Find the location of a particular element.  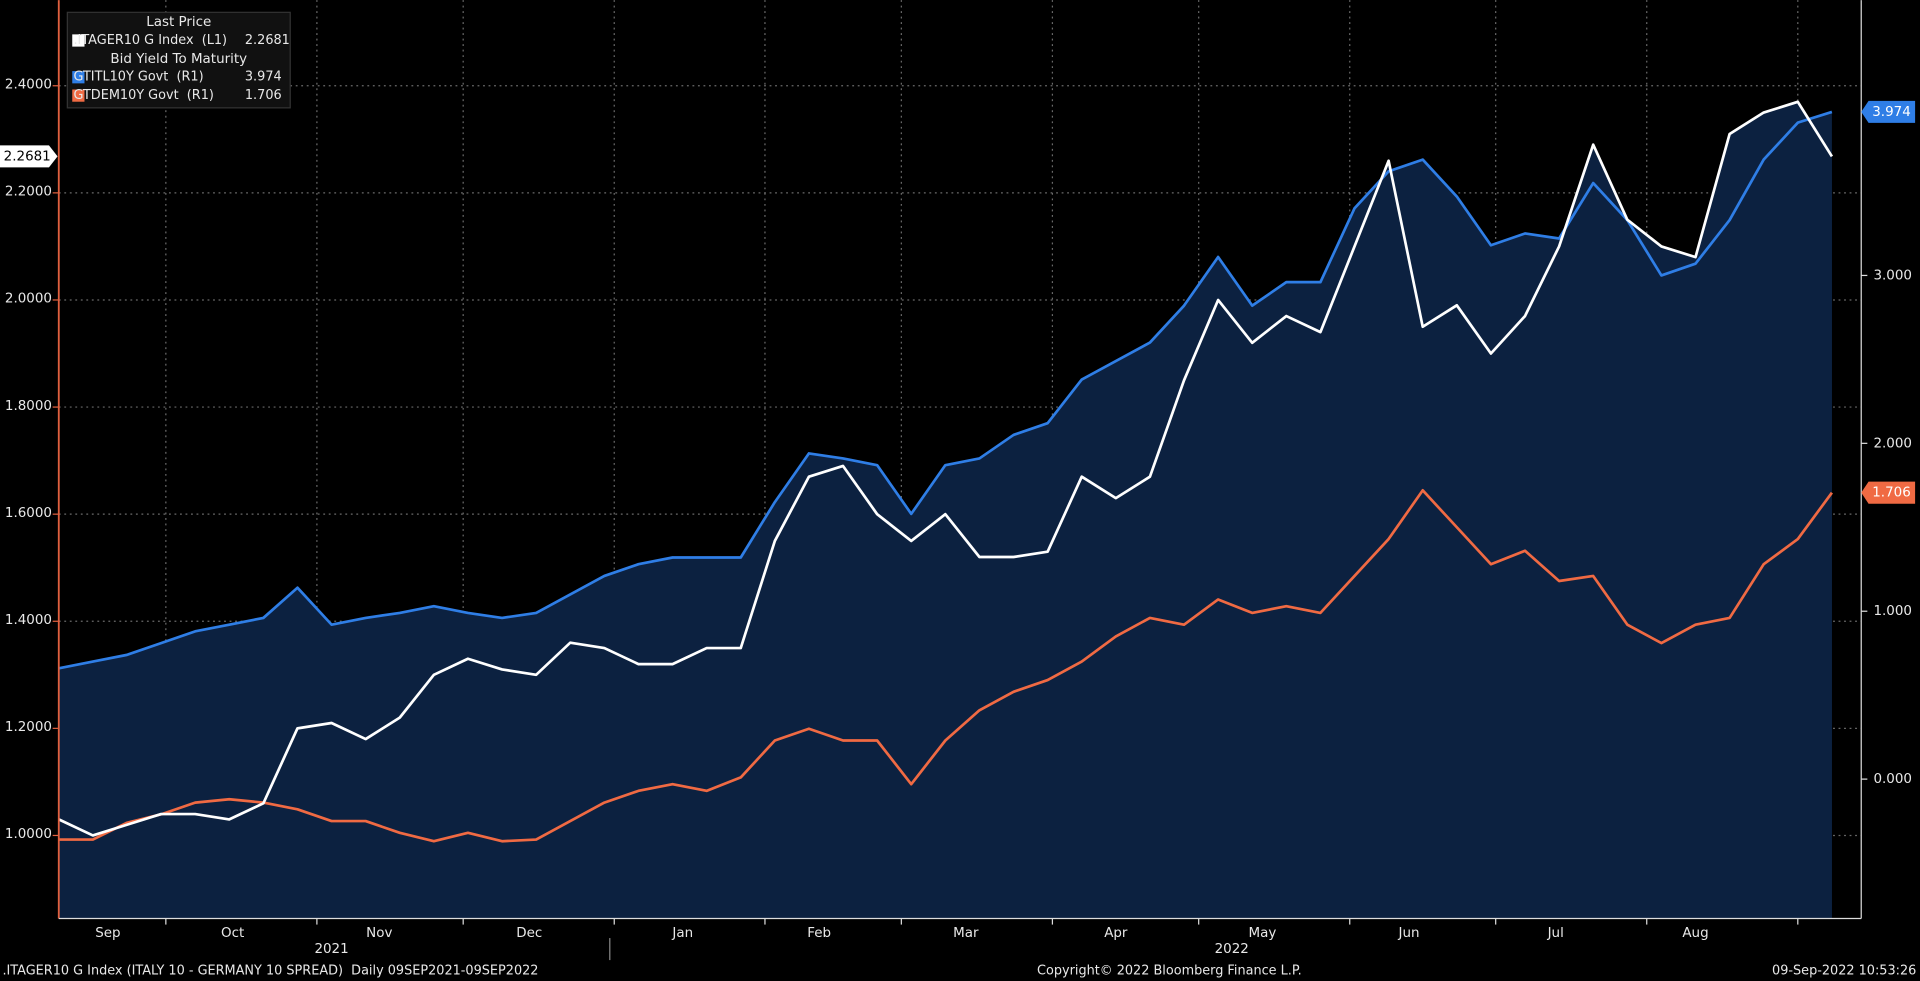

x-tick-label: Apr is located at coordinates (1116, 933).